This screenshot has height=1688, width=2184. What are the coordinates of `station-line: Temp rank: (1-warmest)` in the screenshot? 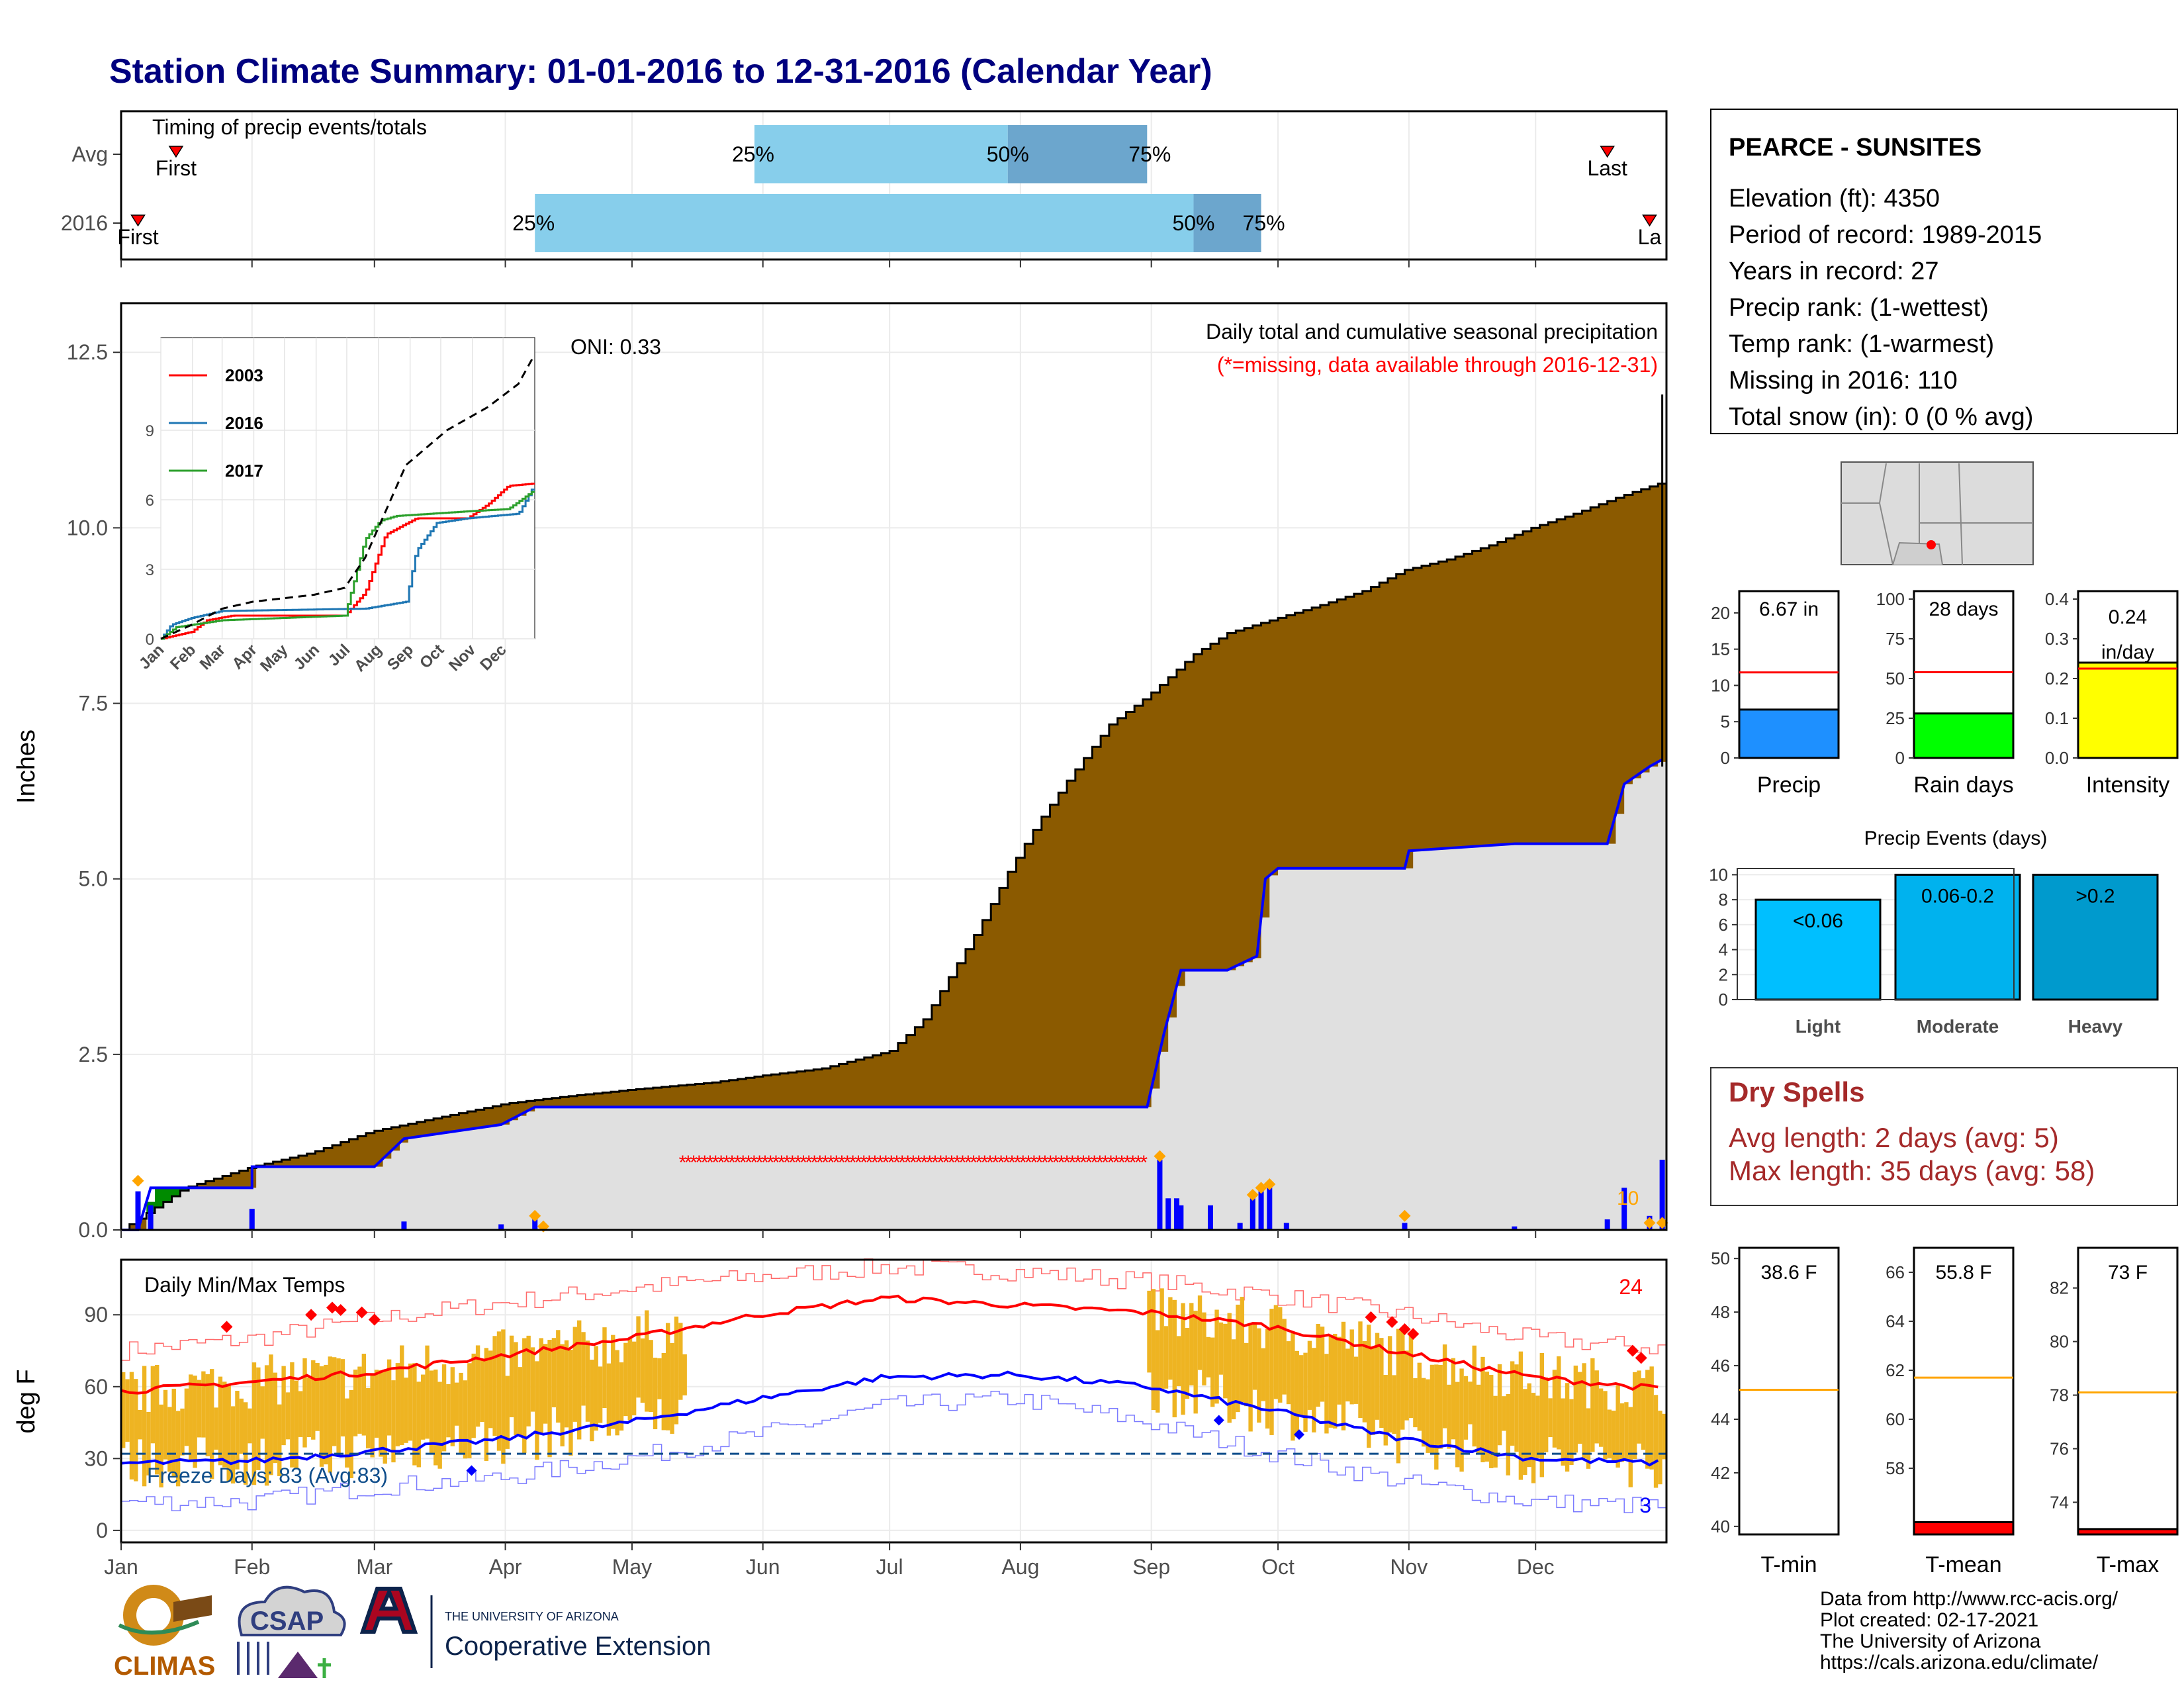 It's located at (1861, 344).